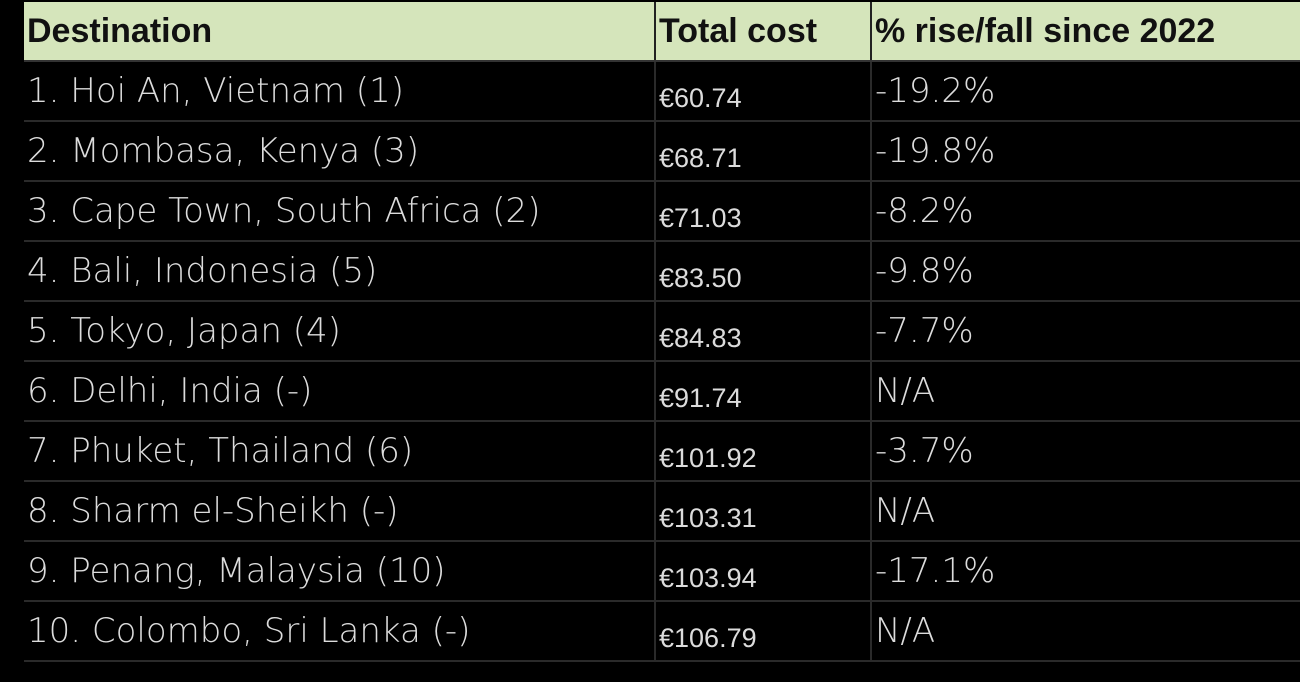 The width and height of the screenshot is (1300, 682). I want to click on change-cell: -3.7%, so click(1085, 451).